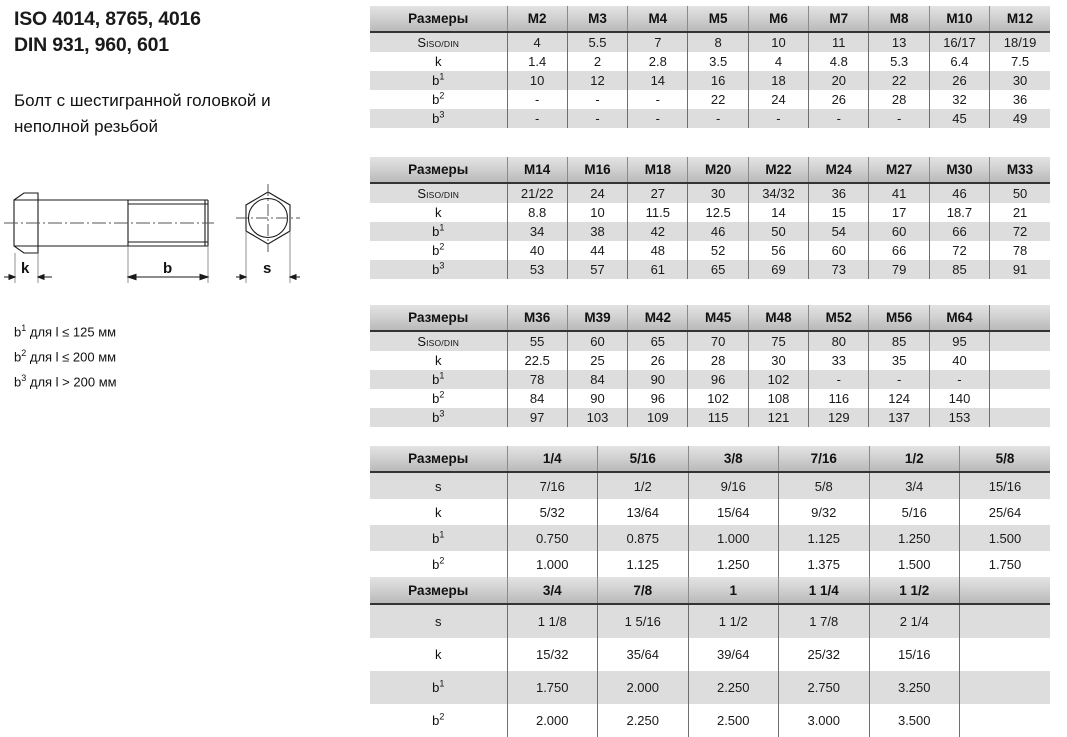  I want to click on table-cell: 108, so click(778, 398).